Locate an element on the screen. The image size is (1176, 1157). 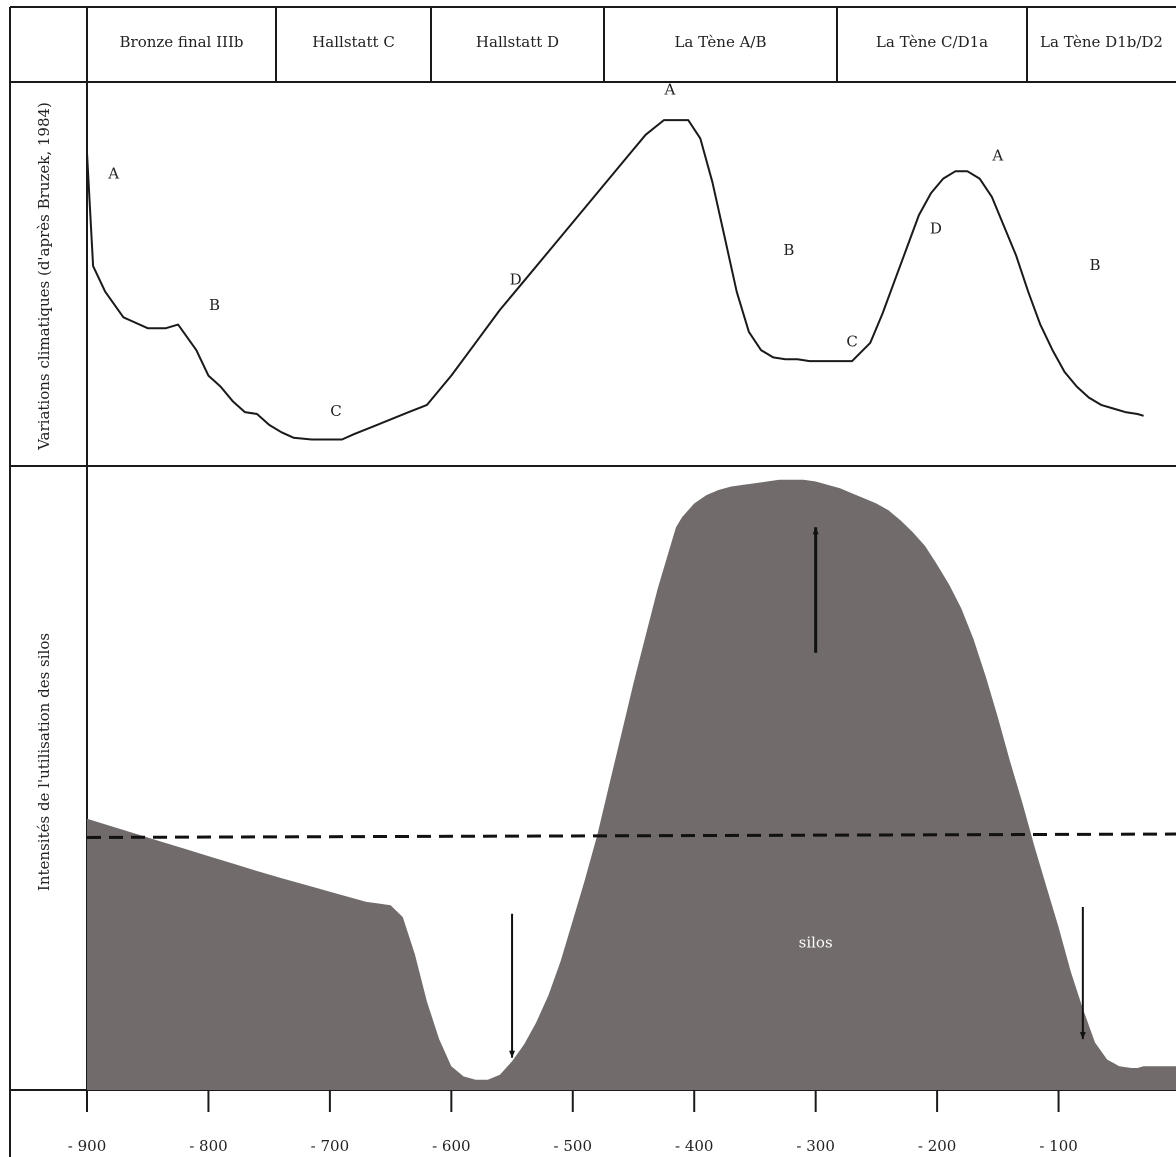
silos-axis-title: Intensités de l'utilisation des silos is located at coordinates (44, 762).